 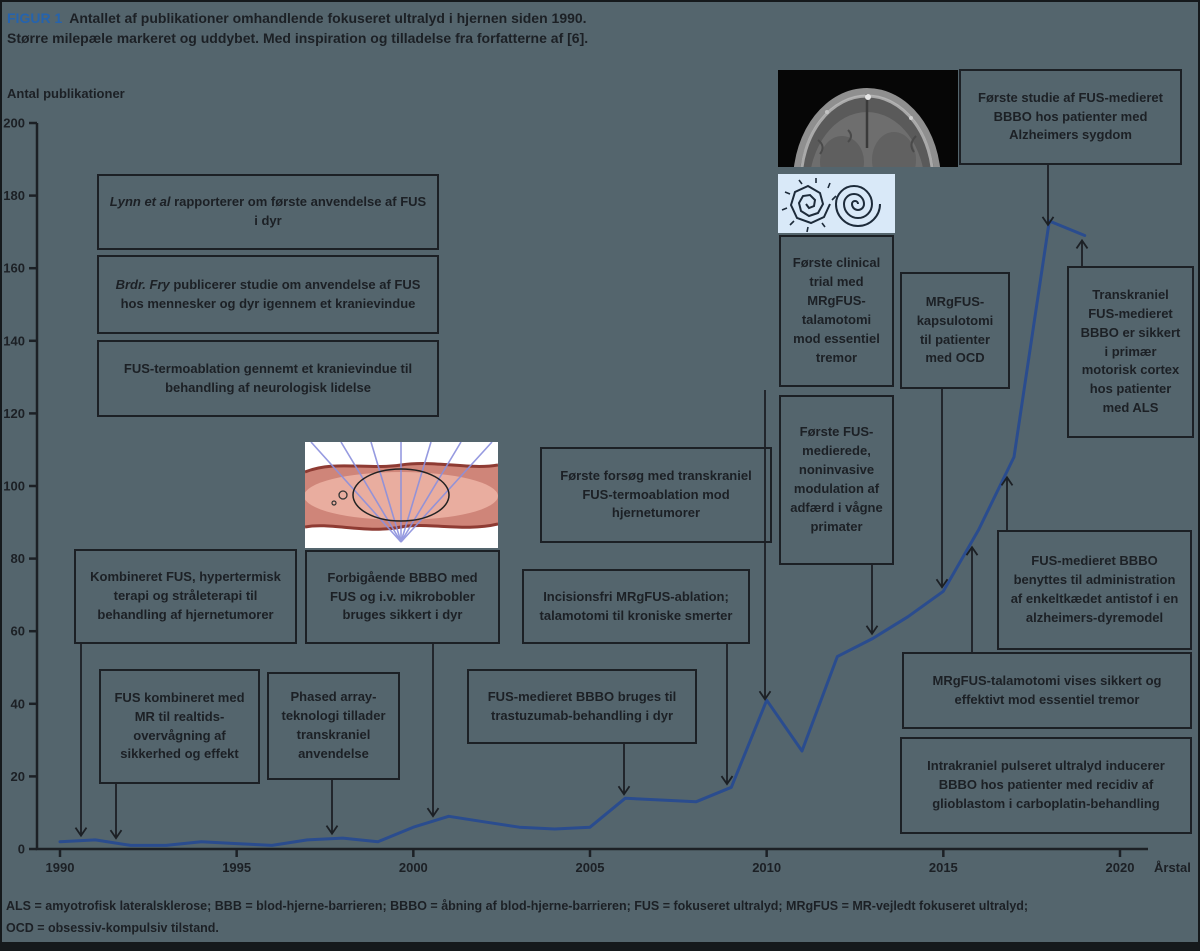 I want to click on svg-text: 2000, so click(x=413, y=867).